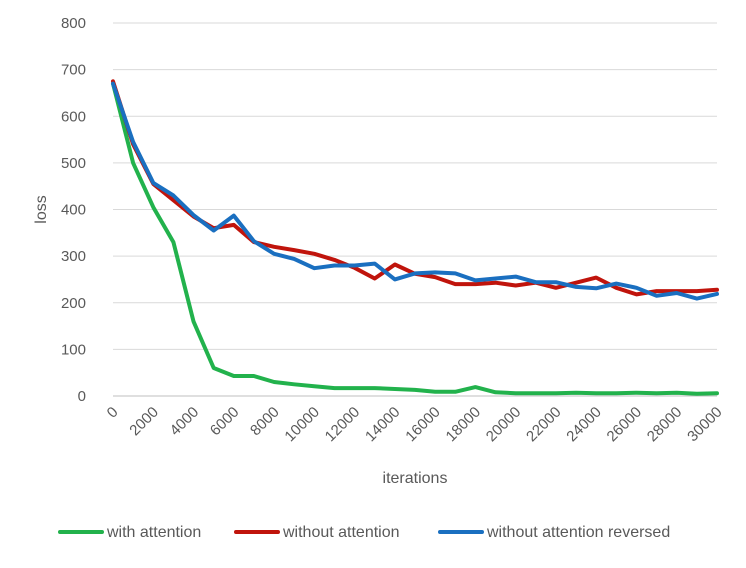 Image resolution: width=746 pixels, height=568 pixels. Describe the element at coordinates (73, 163) in the screenshot. I see `y-tick-label: 500` at that location.